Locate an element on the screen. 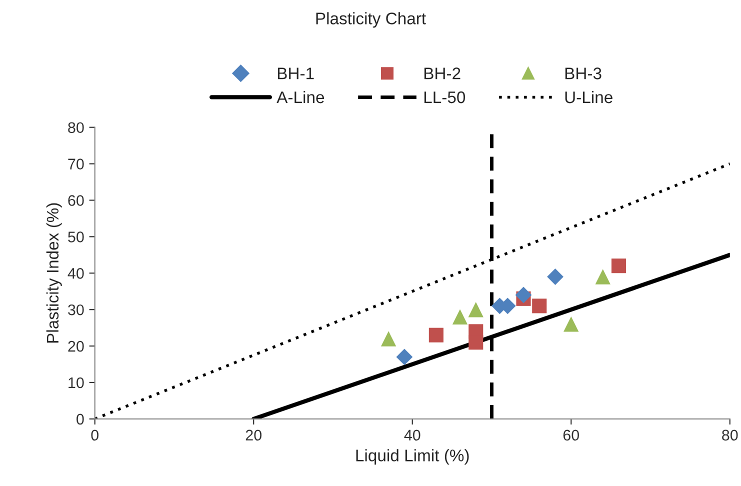 This screenshot has width=741, height=486. legend-label: U-Line is located at coordinates (588, 97).